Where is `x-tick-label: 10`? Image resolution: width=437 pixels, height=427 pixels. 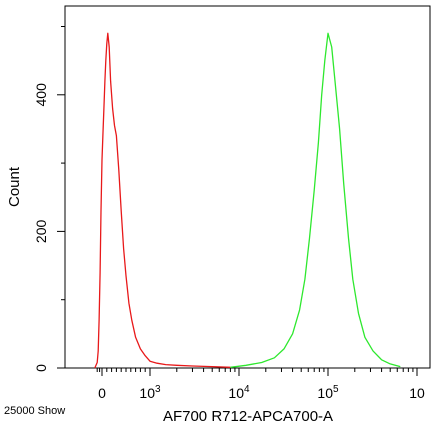 x-tick-label: 10 is located at coordinates (417, 393).